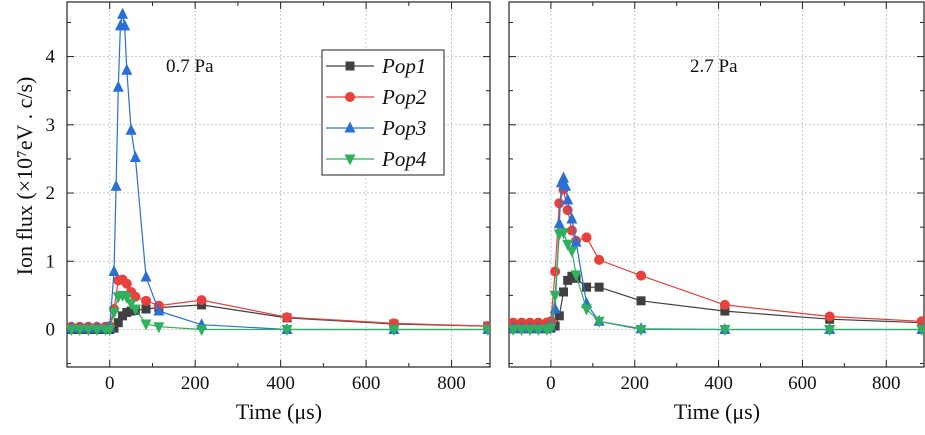  What do you see at coordinates (24, 176) in the screenshot?
I see `y-axis-title: Ion flux (×10⁷eV . c/s)` at bounding box center [24, 176].